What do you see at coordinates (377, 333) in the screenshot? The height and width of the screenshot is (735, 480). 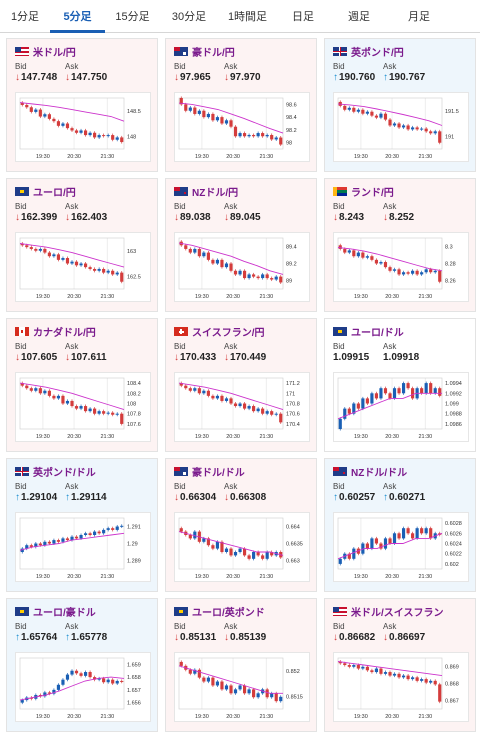 I see `currency-pair-link: ユーロ/ドル` at bounding box center [377, 333].